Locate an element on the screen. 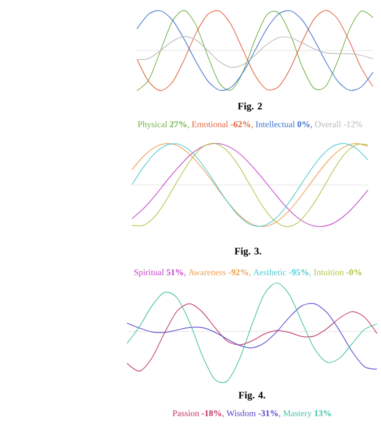 This screenshot has width=381, height=424. text: Fig. 3. is located at coordinates (248, 252).